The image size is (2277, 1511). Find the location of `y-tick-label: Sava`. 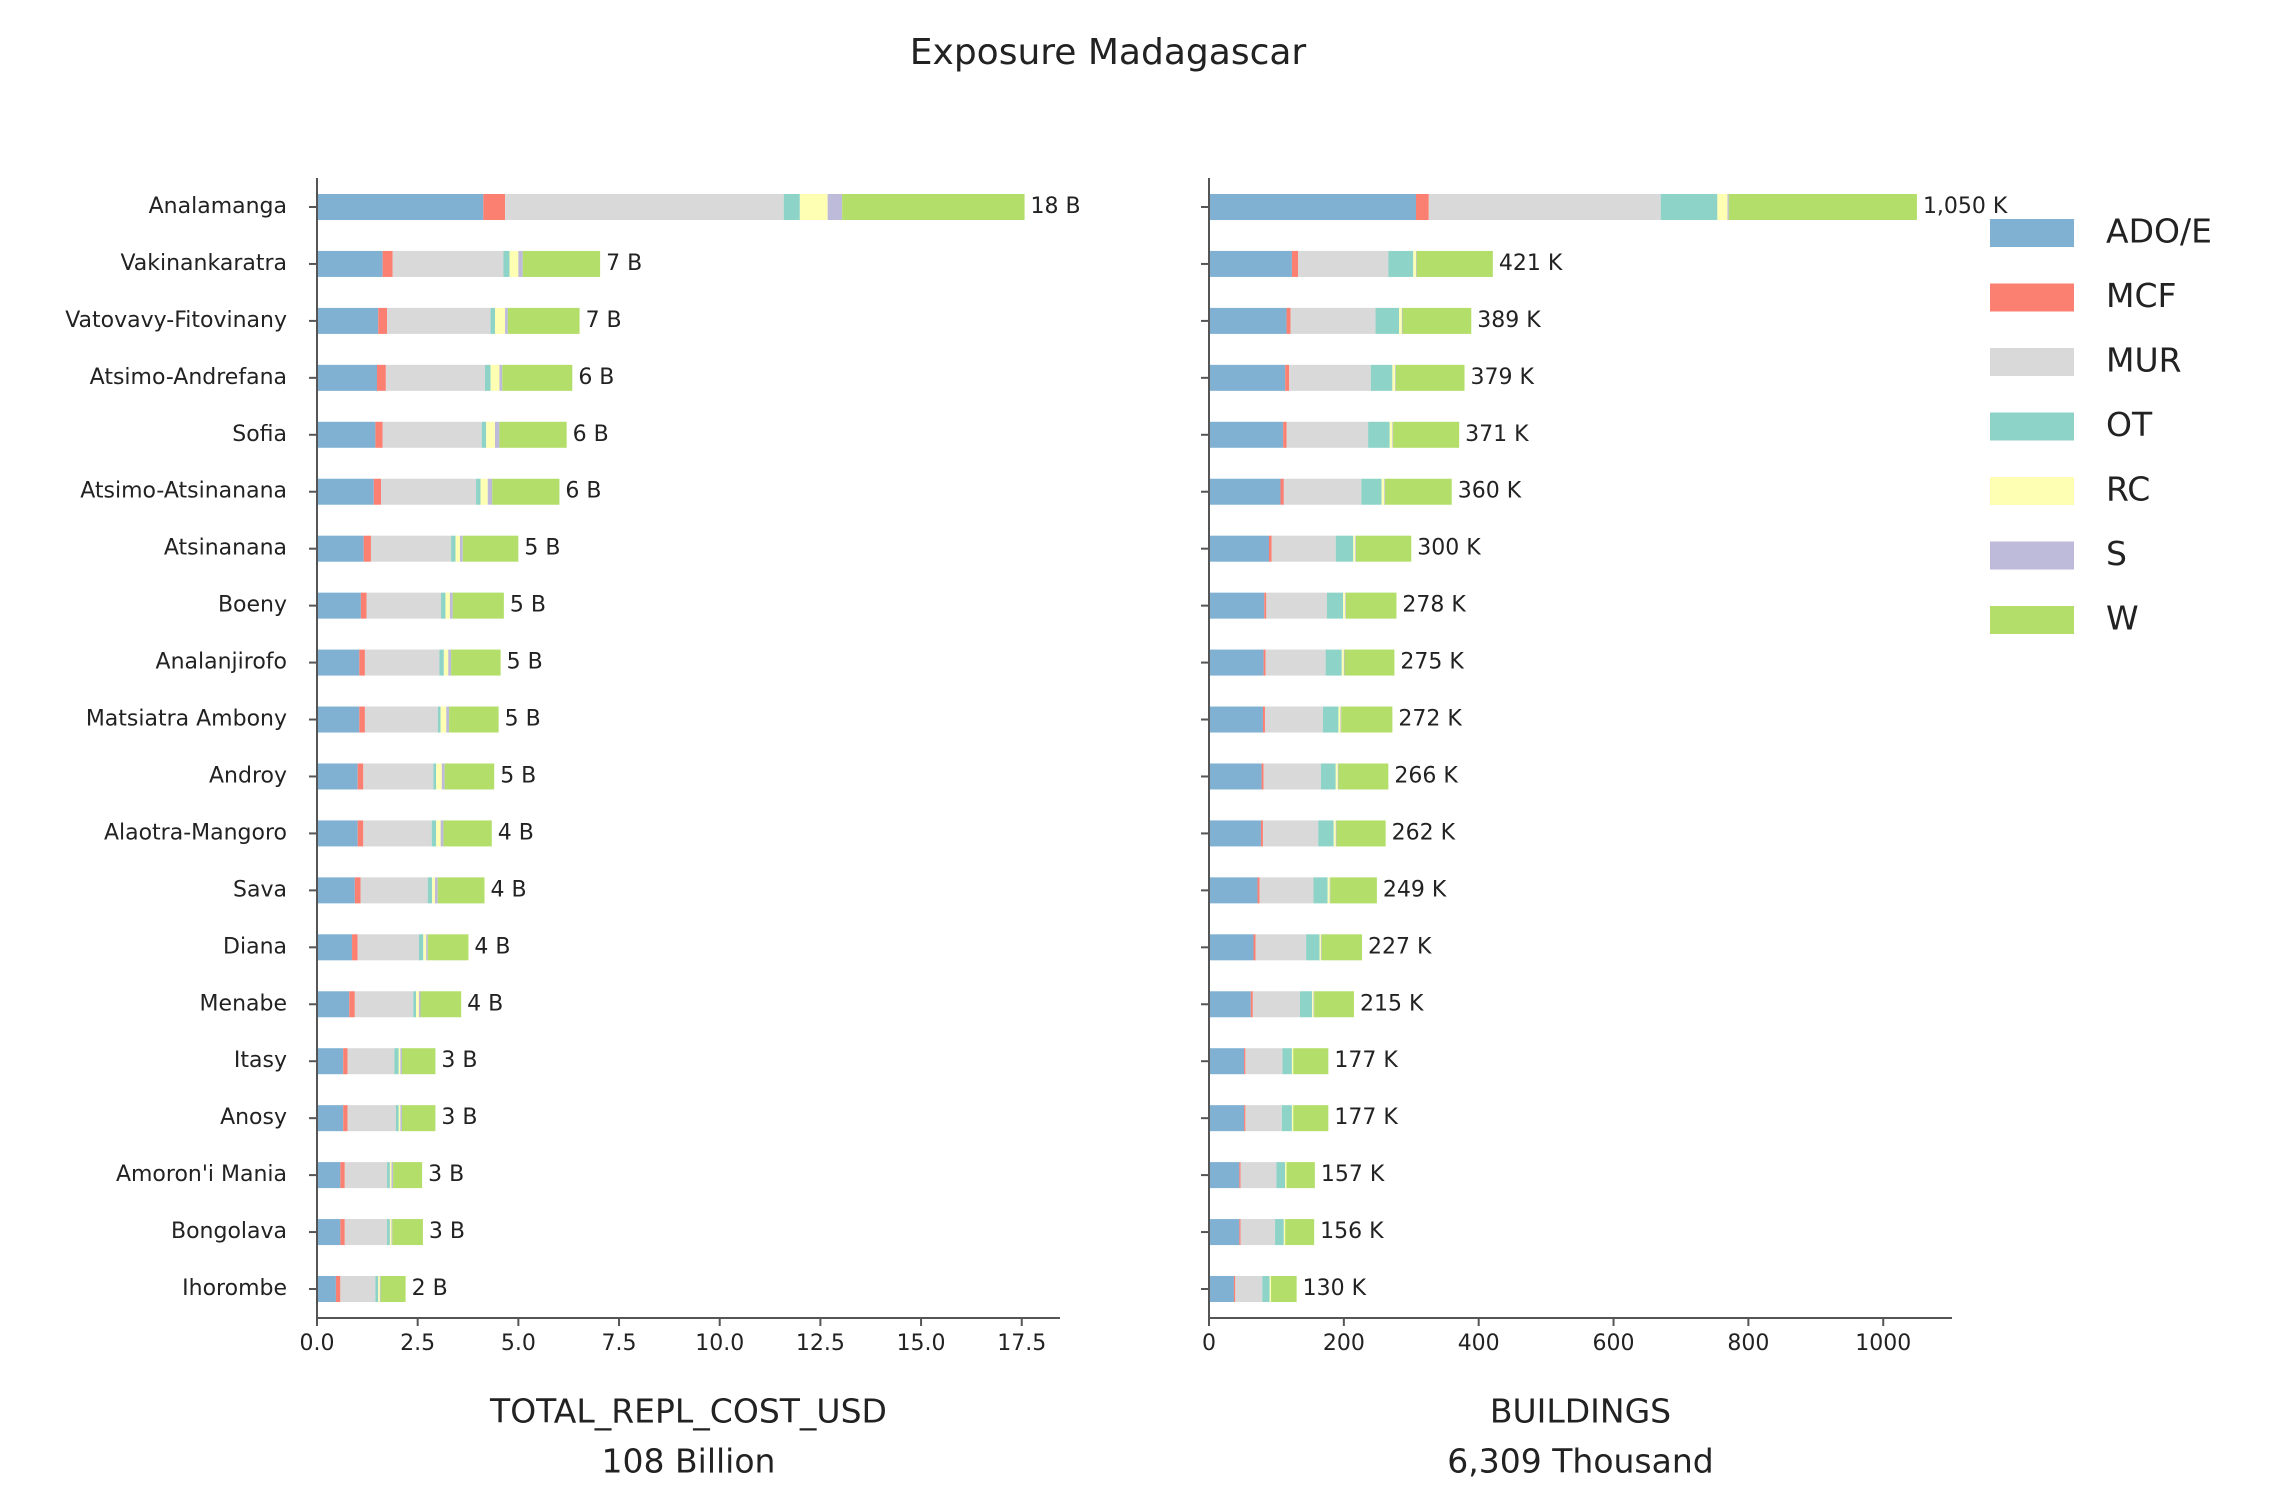

y-tick-label: Sava is located at coordinates (260, 889).